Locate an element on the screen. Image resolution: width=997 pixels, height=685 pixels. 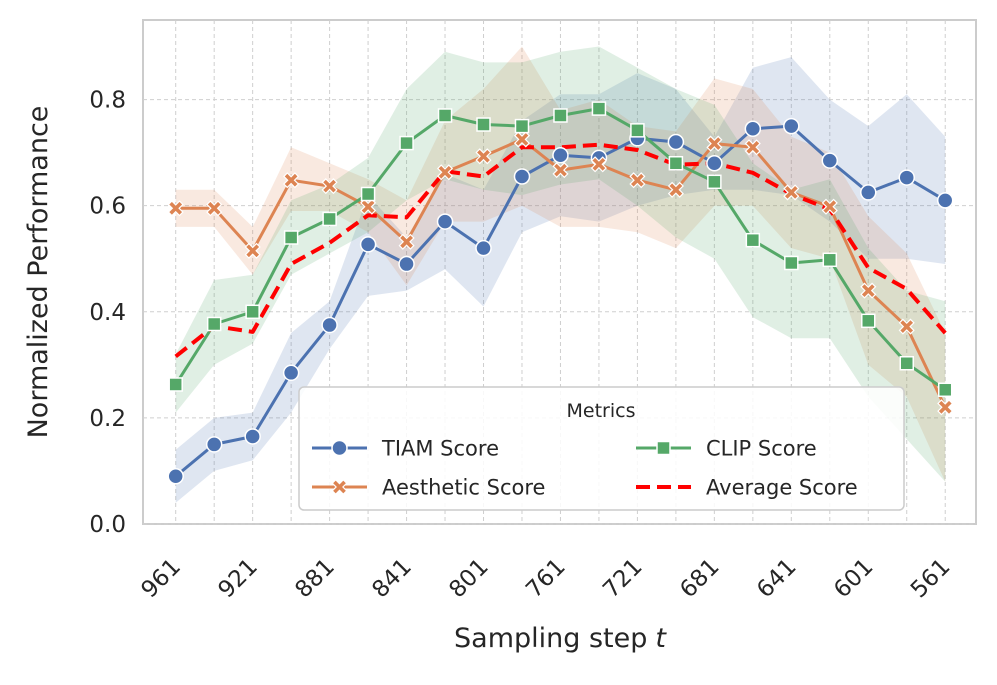
x-tick-label: 881 is located at coordinates (314, 578).